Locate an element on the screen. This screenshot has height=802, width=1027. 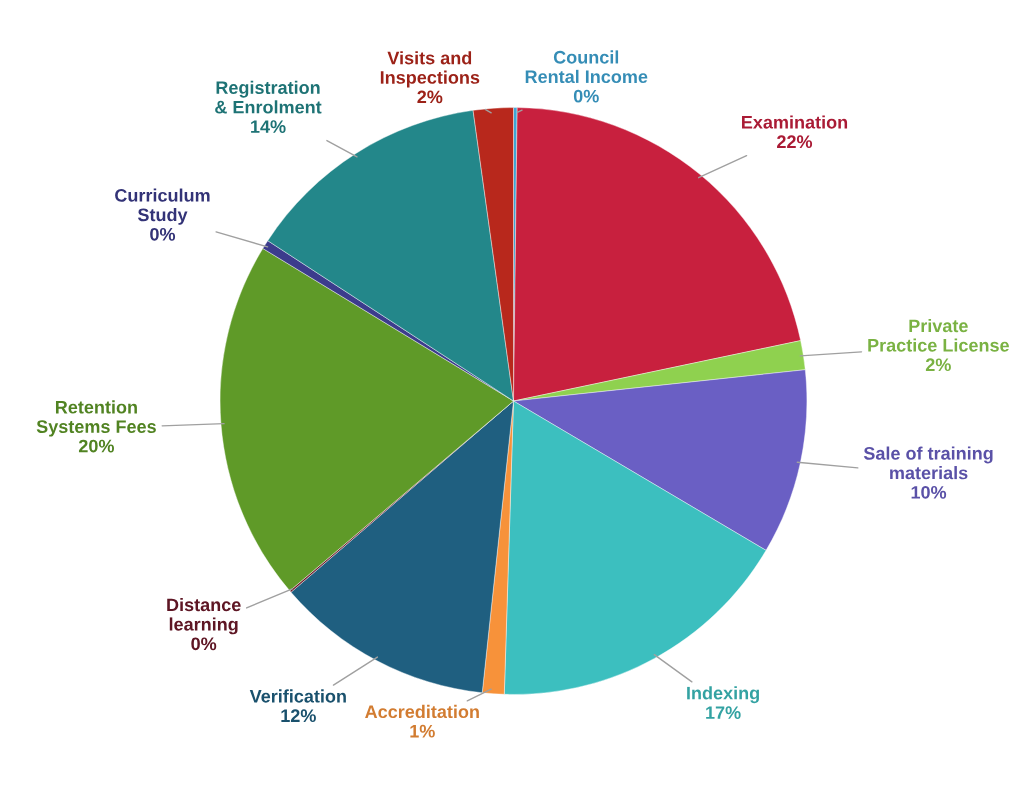
slice-label: Private Practice License is located at coordinates (938, 335).